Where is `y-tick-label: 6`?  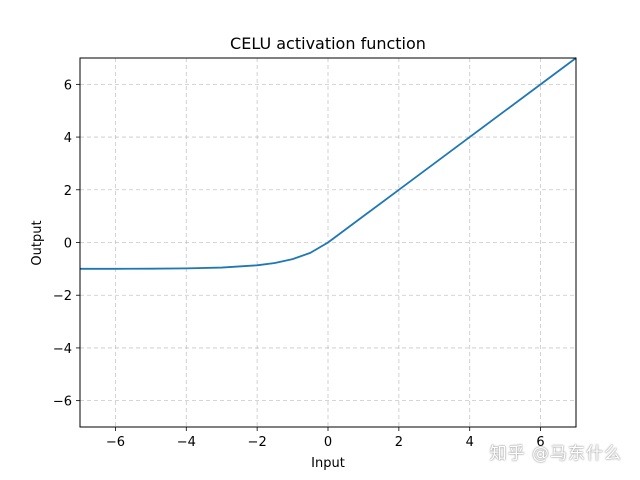 y-tick-label: 6 is located at coordinates (68, 85).